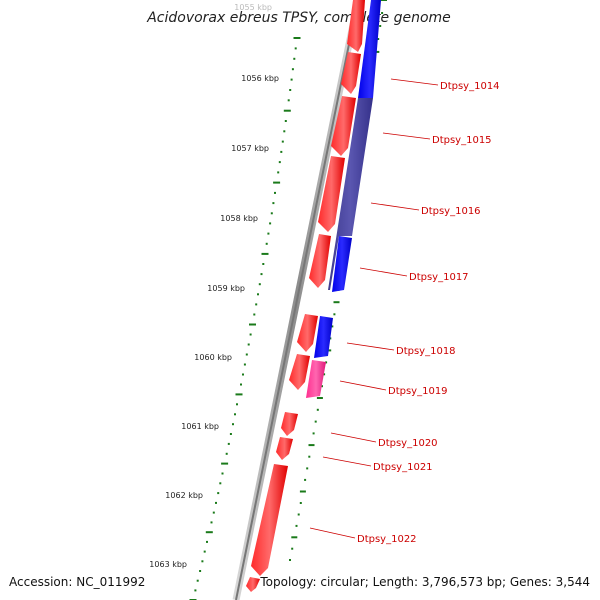 The image size is (600, 600). What do you see at coordinates (226, 288) in the screenshot?
I see `scale-label-1059: 1059 kbp` at bounding box center [226, 288].